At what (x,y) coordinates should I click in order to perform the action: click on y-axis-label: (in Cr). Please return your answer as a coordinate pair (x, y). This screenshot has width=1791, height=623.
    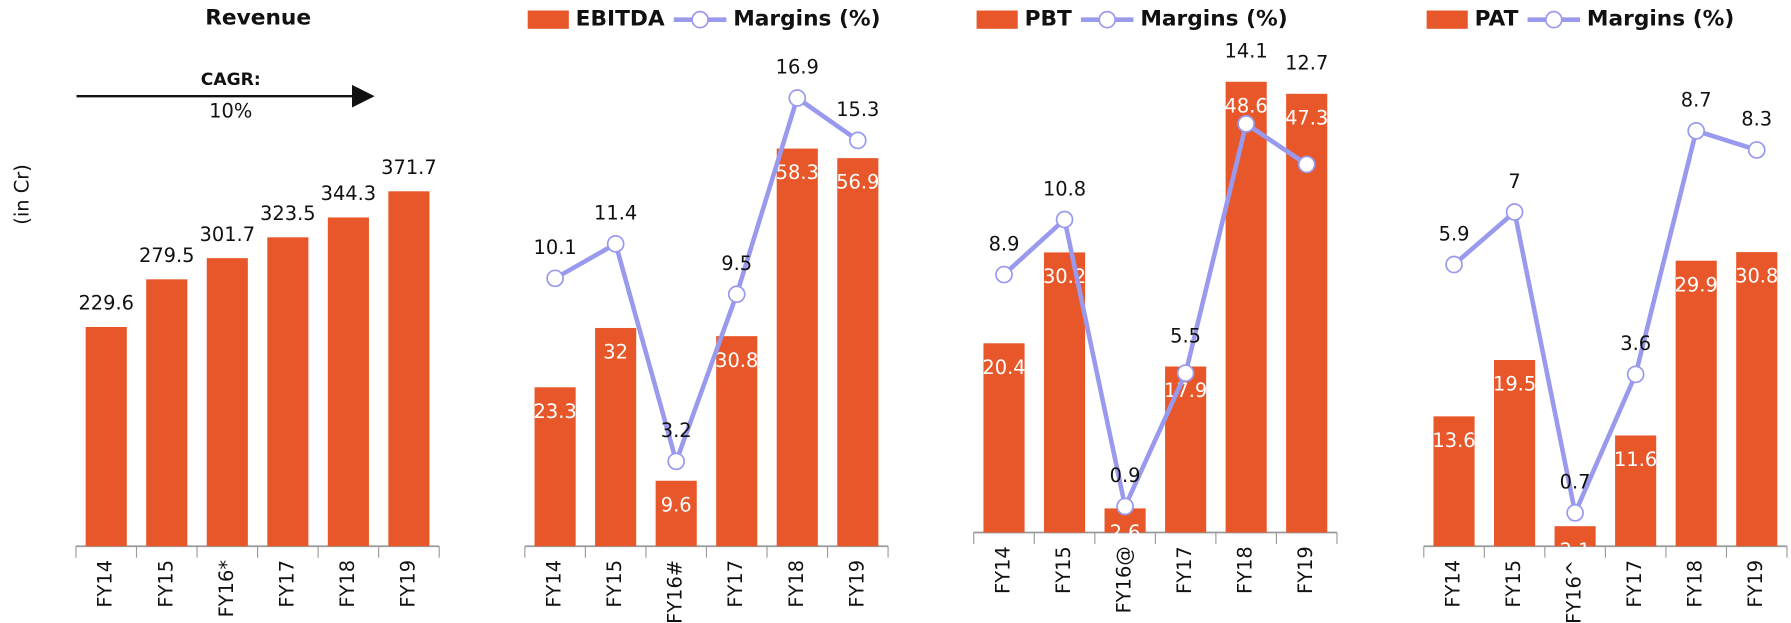
    Looking at the image, I should click on (21, 194).